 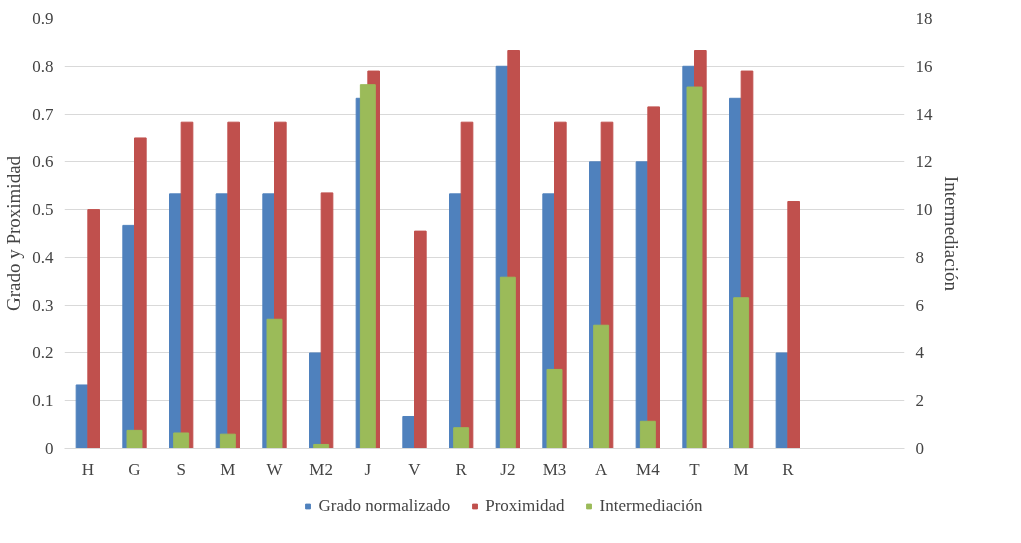 What do you see at coordinates (14, 233) in the screenshot?
I see `y-axis-title: Grado y Proximidad` at bounding box center [14, 233].